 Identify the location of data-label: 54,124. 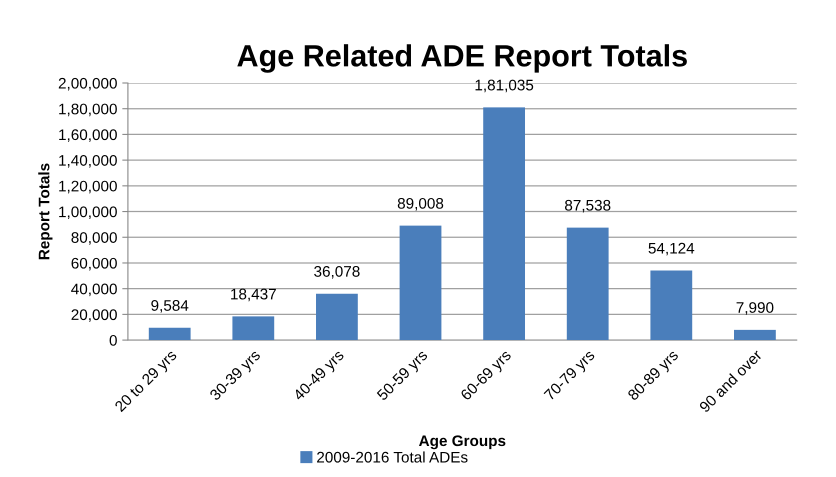
(671, 249).